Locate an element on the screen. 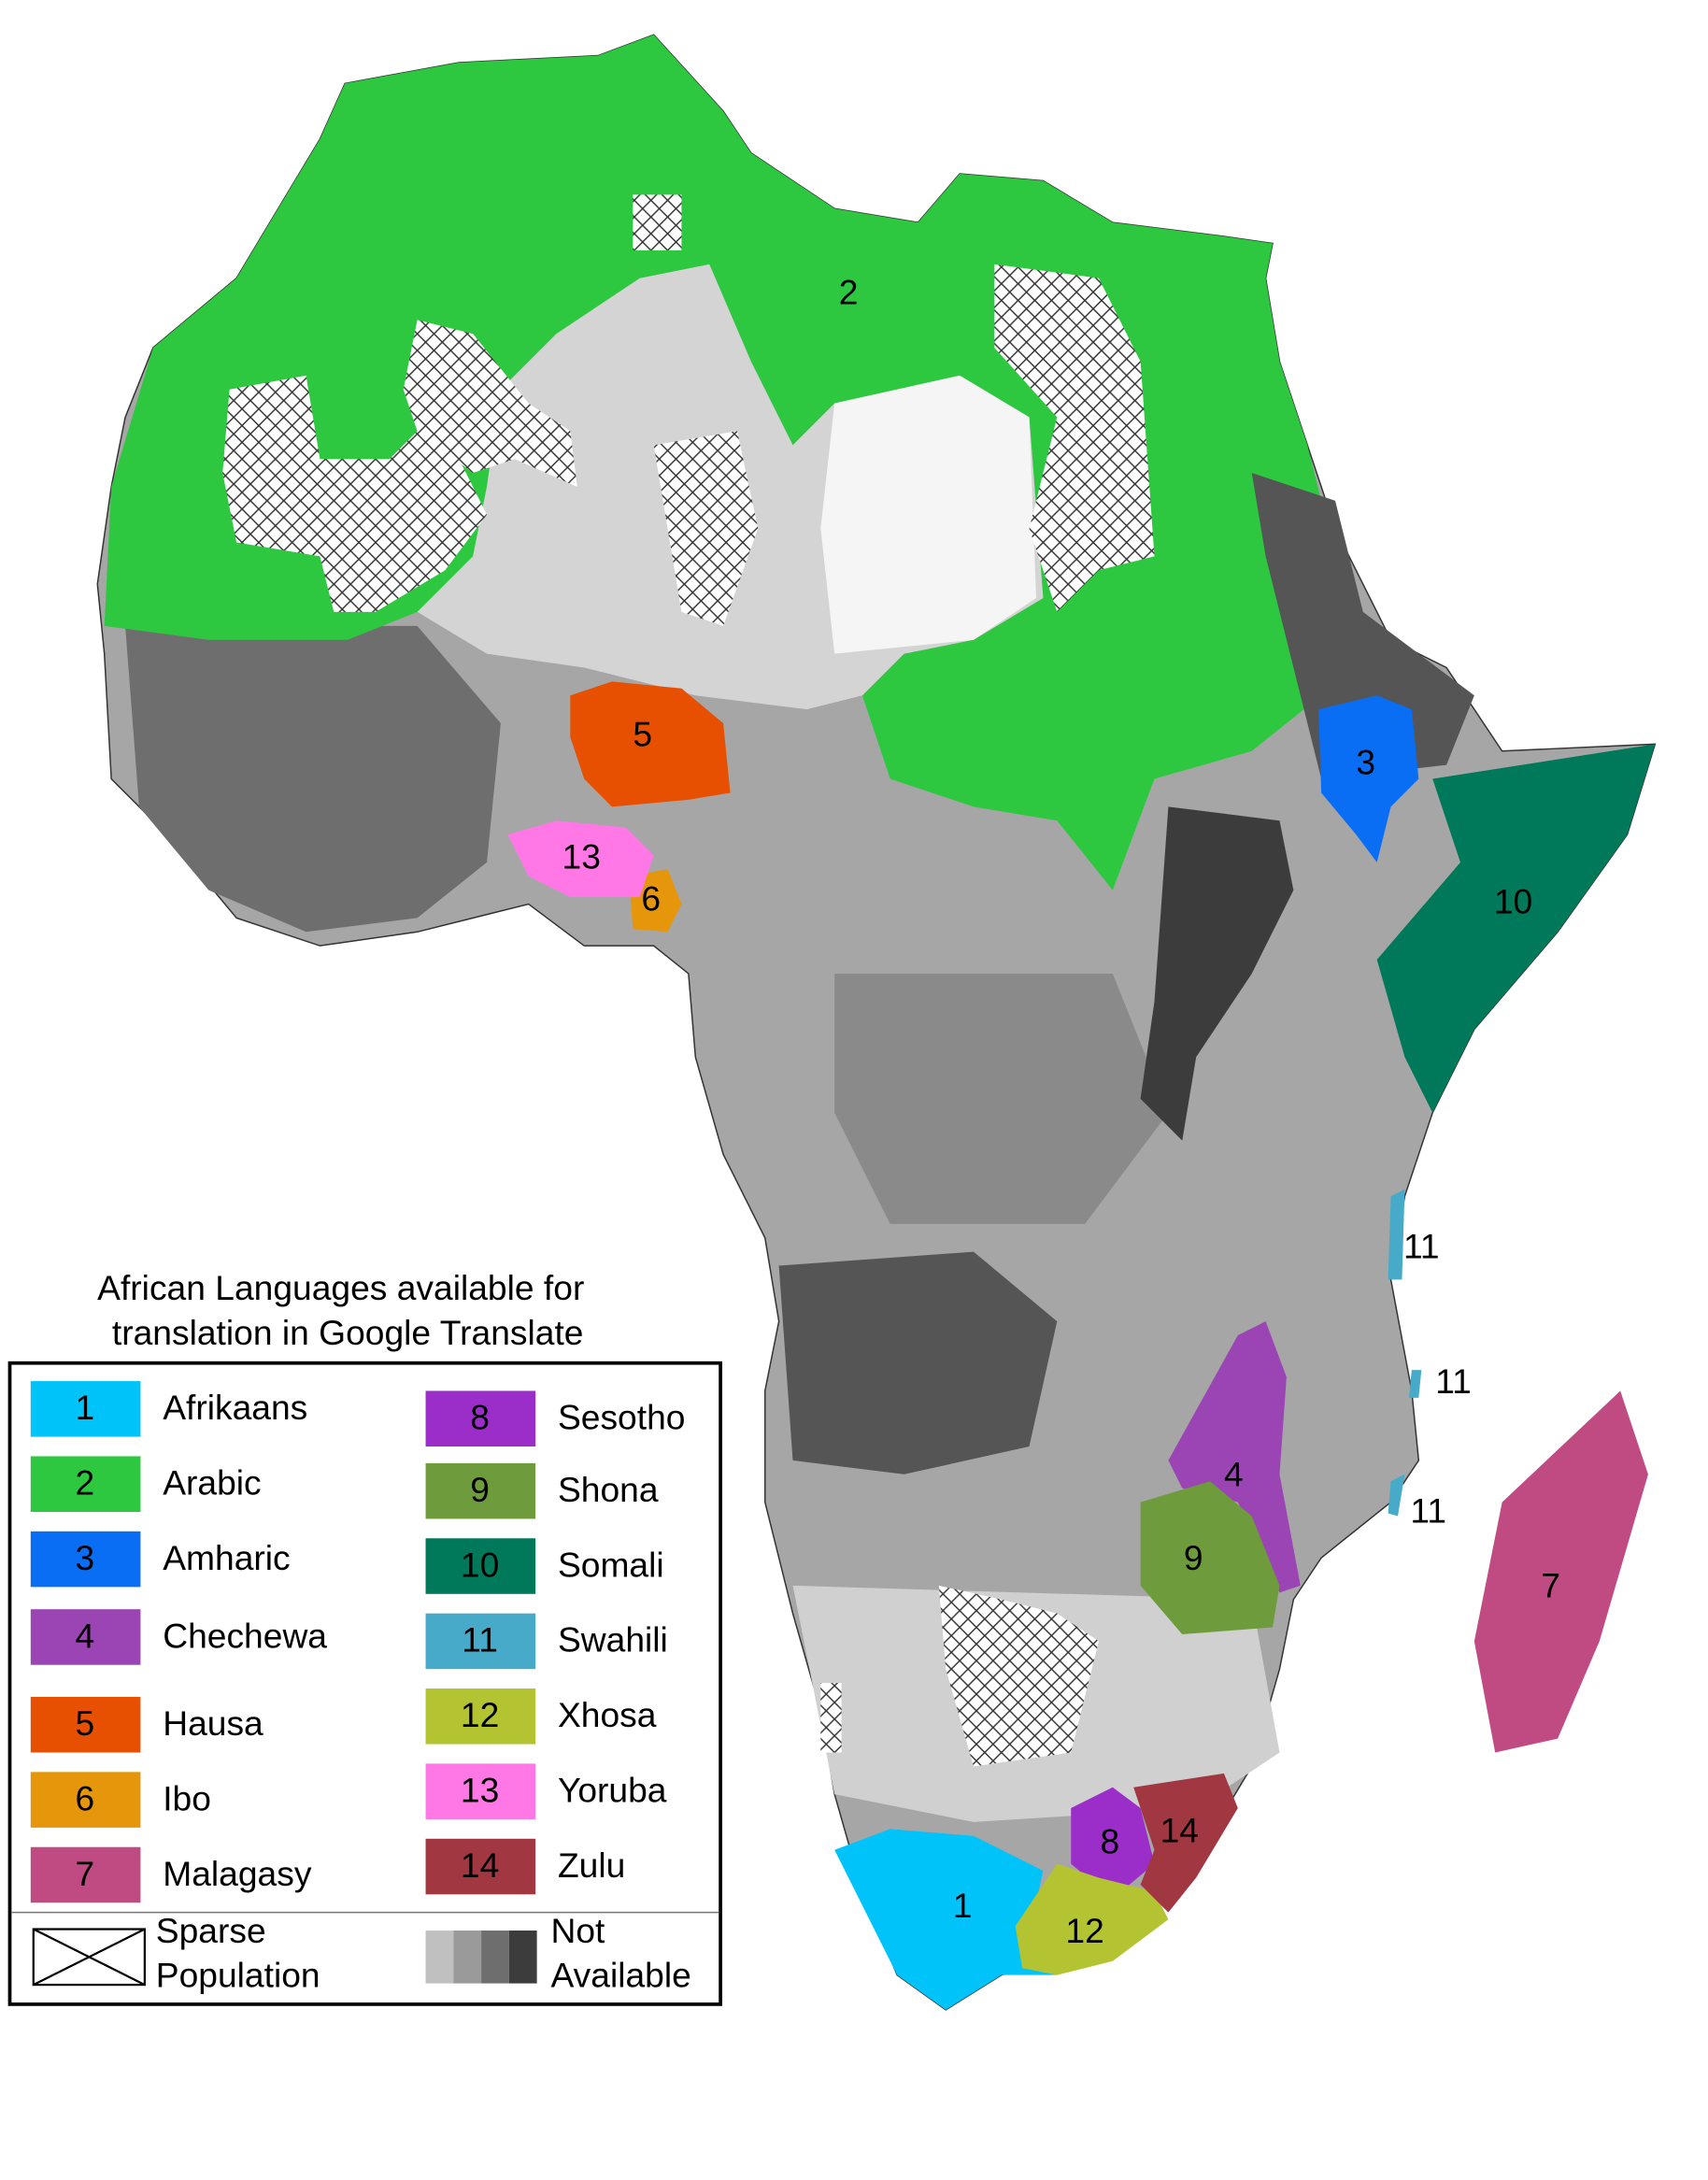  legend-name: Ibo is located at coordinates (187, 1798).